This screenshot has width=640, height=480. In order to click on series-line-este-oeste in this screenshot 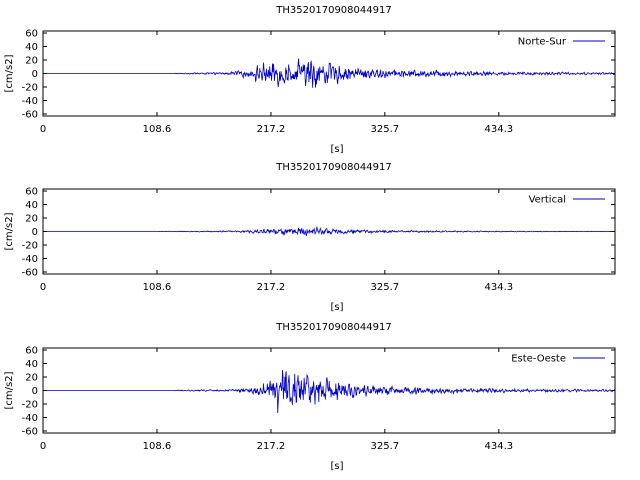, I will do `click(329, 392)`.